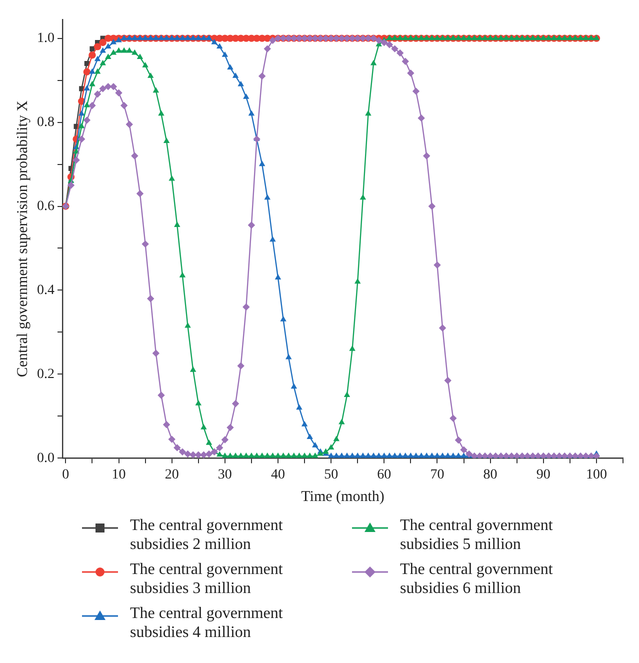 Image resolution: width=639 pixels, height=663 pixels. I want to click on y-tick-label: 0.4, so click(45, 290).